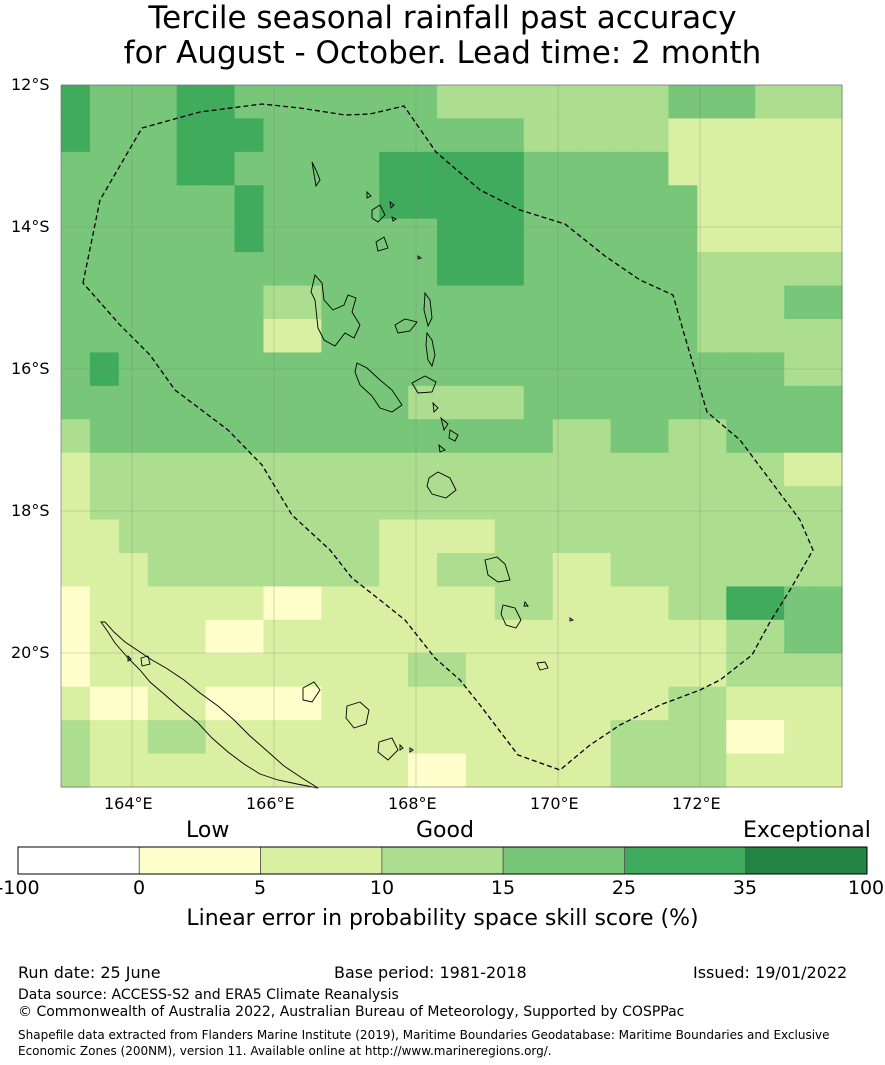  I want to click on island-ambrym-paama, so click(440, 416).